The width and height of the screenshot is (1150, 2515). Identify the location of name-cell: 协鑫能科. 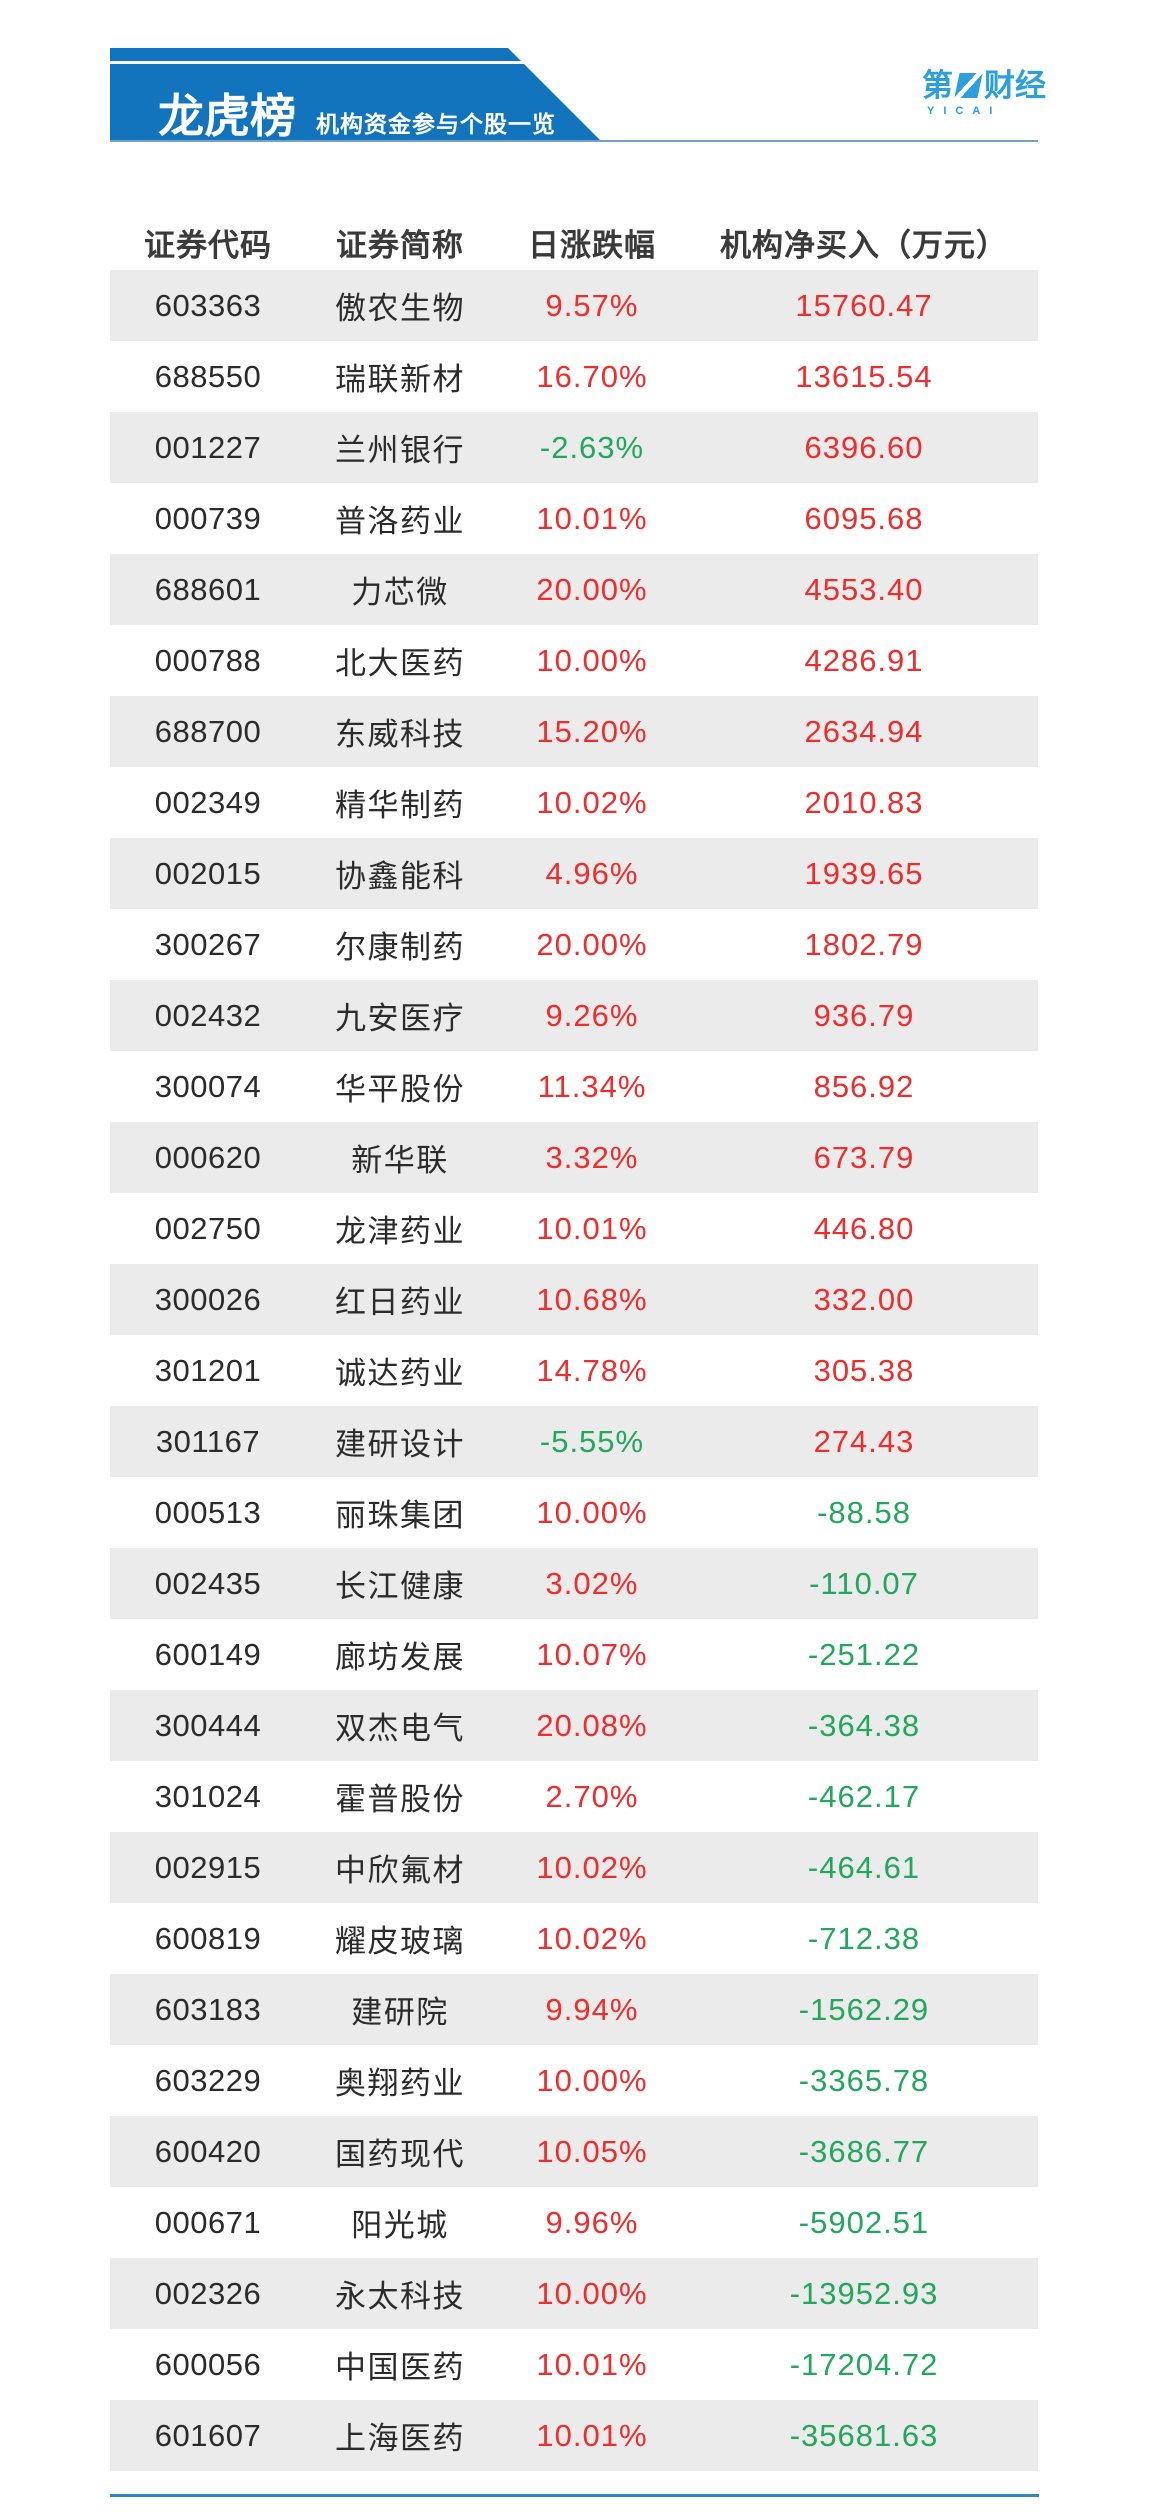
(400, 876).